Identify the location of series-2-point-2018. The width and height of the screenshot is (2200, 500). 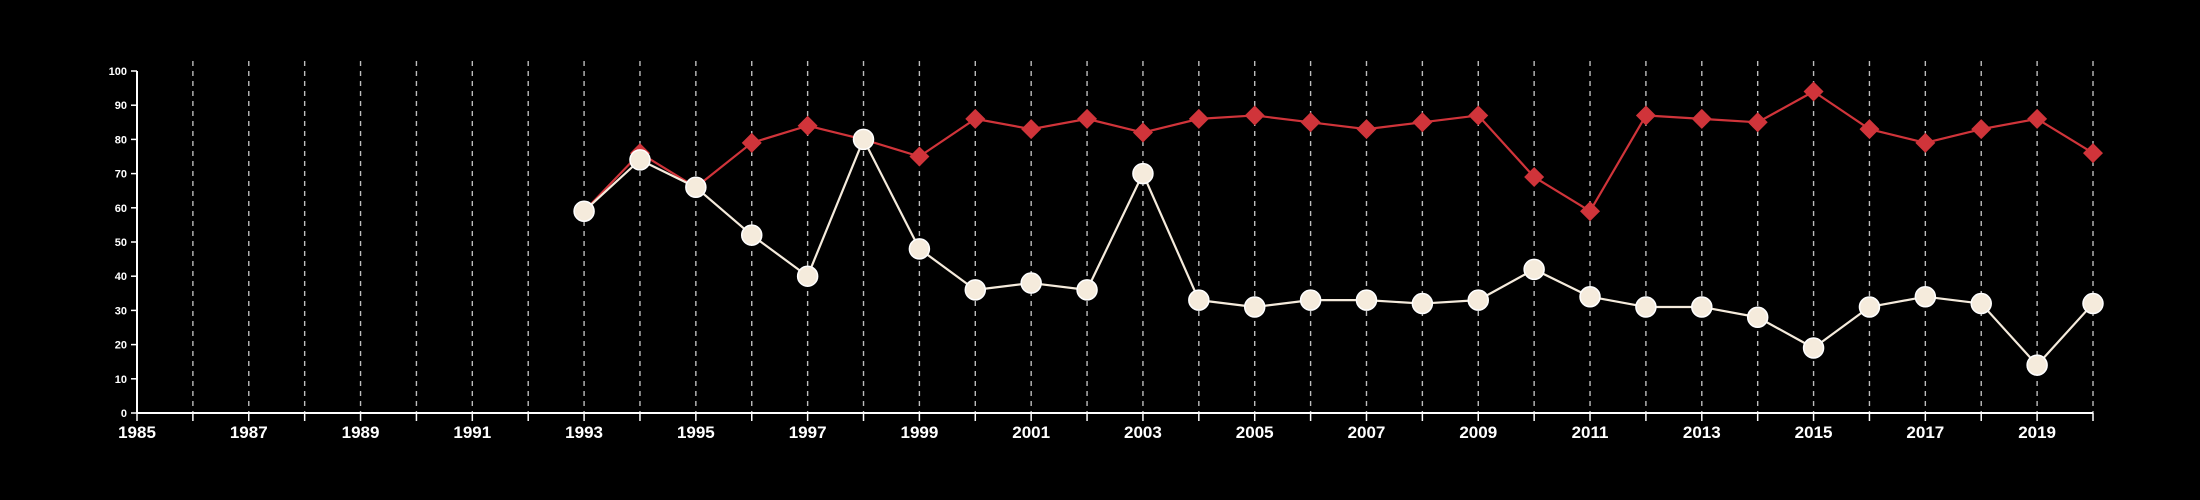
(1981, 303).